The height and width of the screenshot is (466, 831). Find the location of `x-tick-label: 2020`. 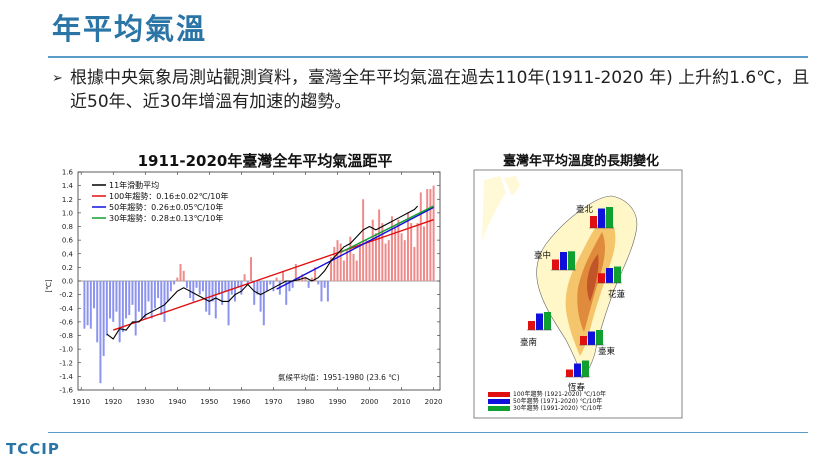

x-tick-label: 2020 is located at coordinates (434, 402).